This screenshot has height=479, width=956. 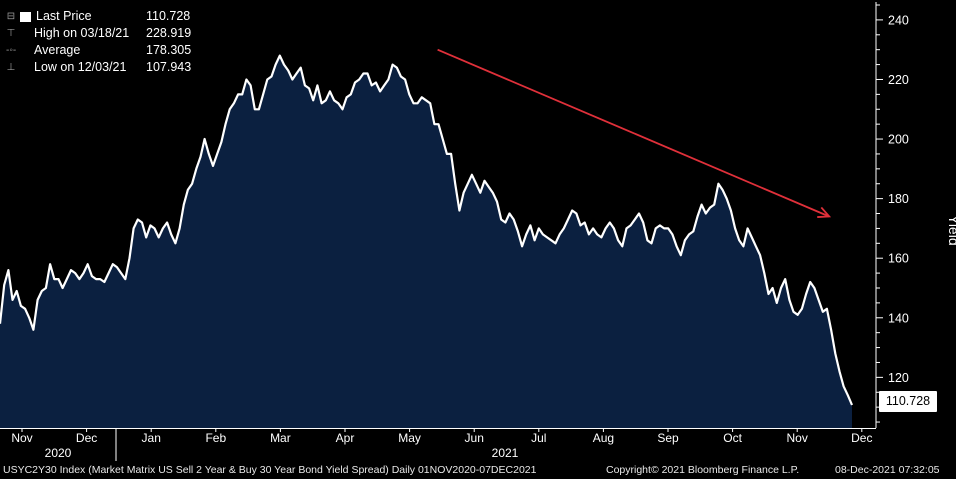 I want to click on x-month-label: Oct, so click(x=732, y=438).